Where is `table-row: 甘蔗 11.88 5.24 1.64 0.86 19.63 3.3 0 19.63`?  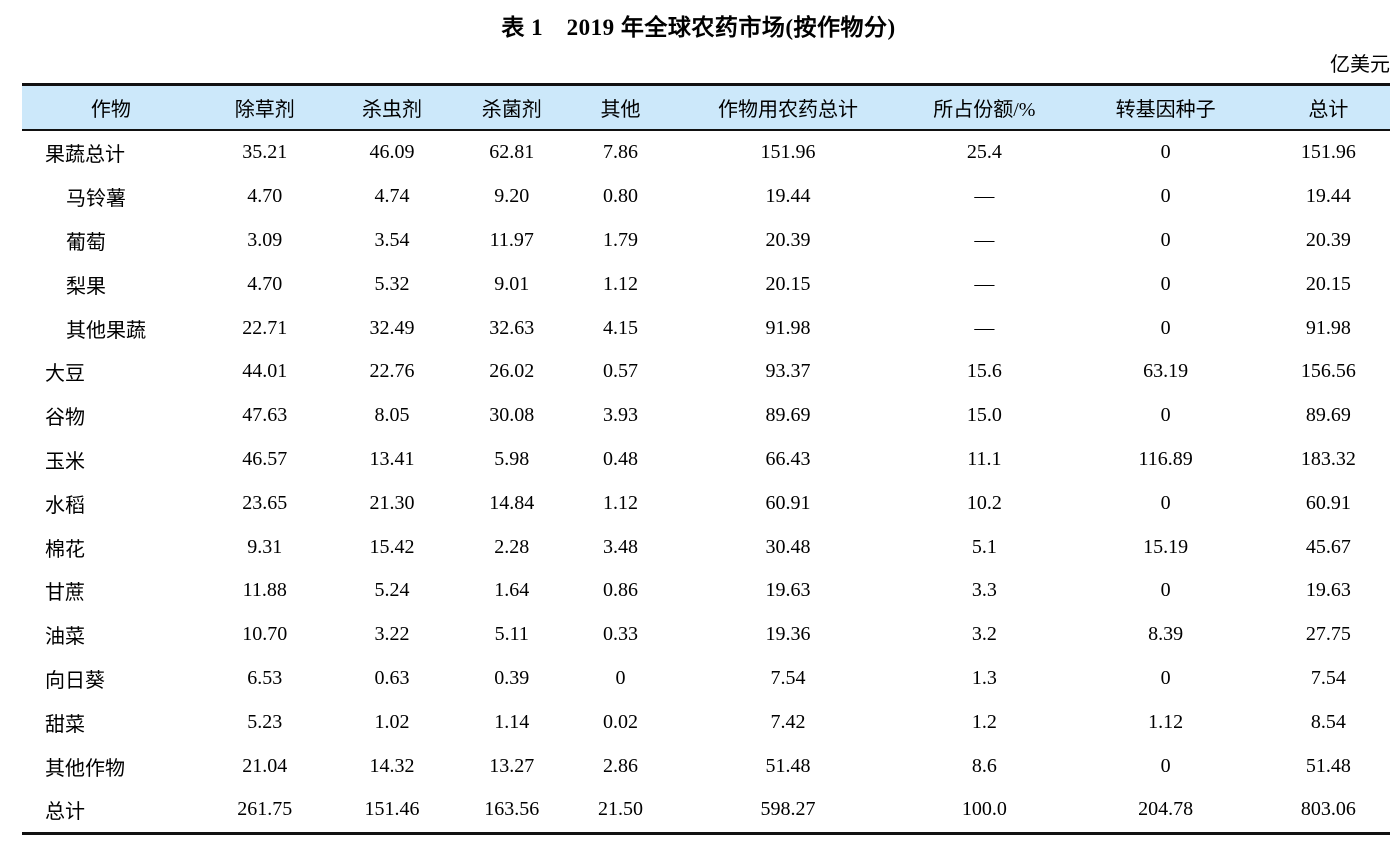
table-row: 甘蔗 11.88 5.24 1.64 0.86 19.63 3.3 0 19.63 is located at coordinates (706, 591).